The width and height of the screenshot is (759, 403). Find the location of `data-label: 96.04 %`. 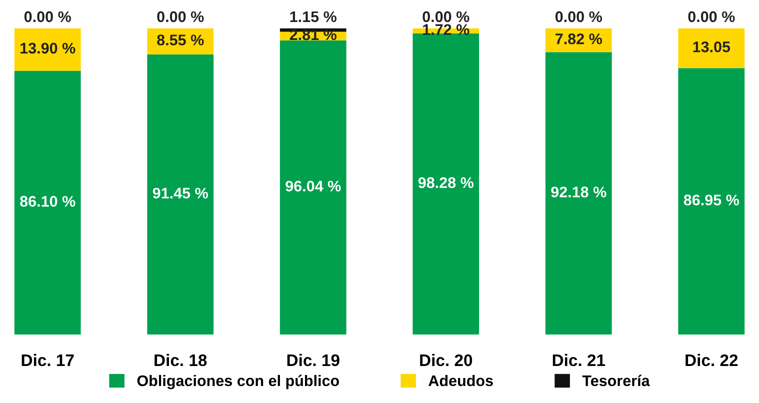

data-label: 96.04 % is located at coordinates (313, 186).